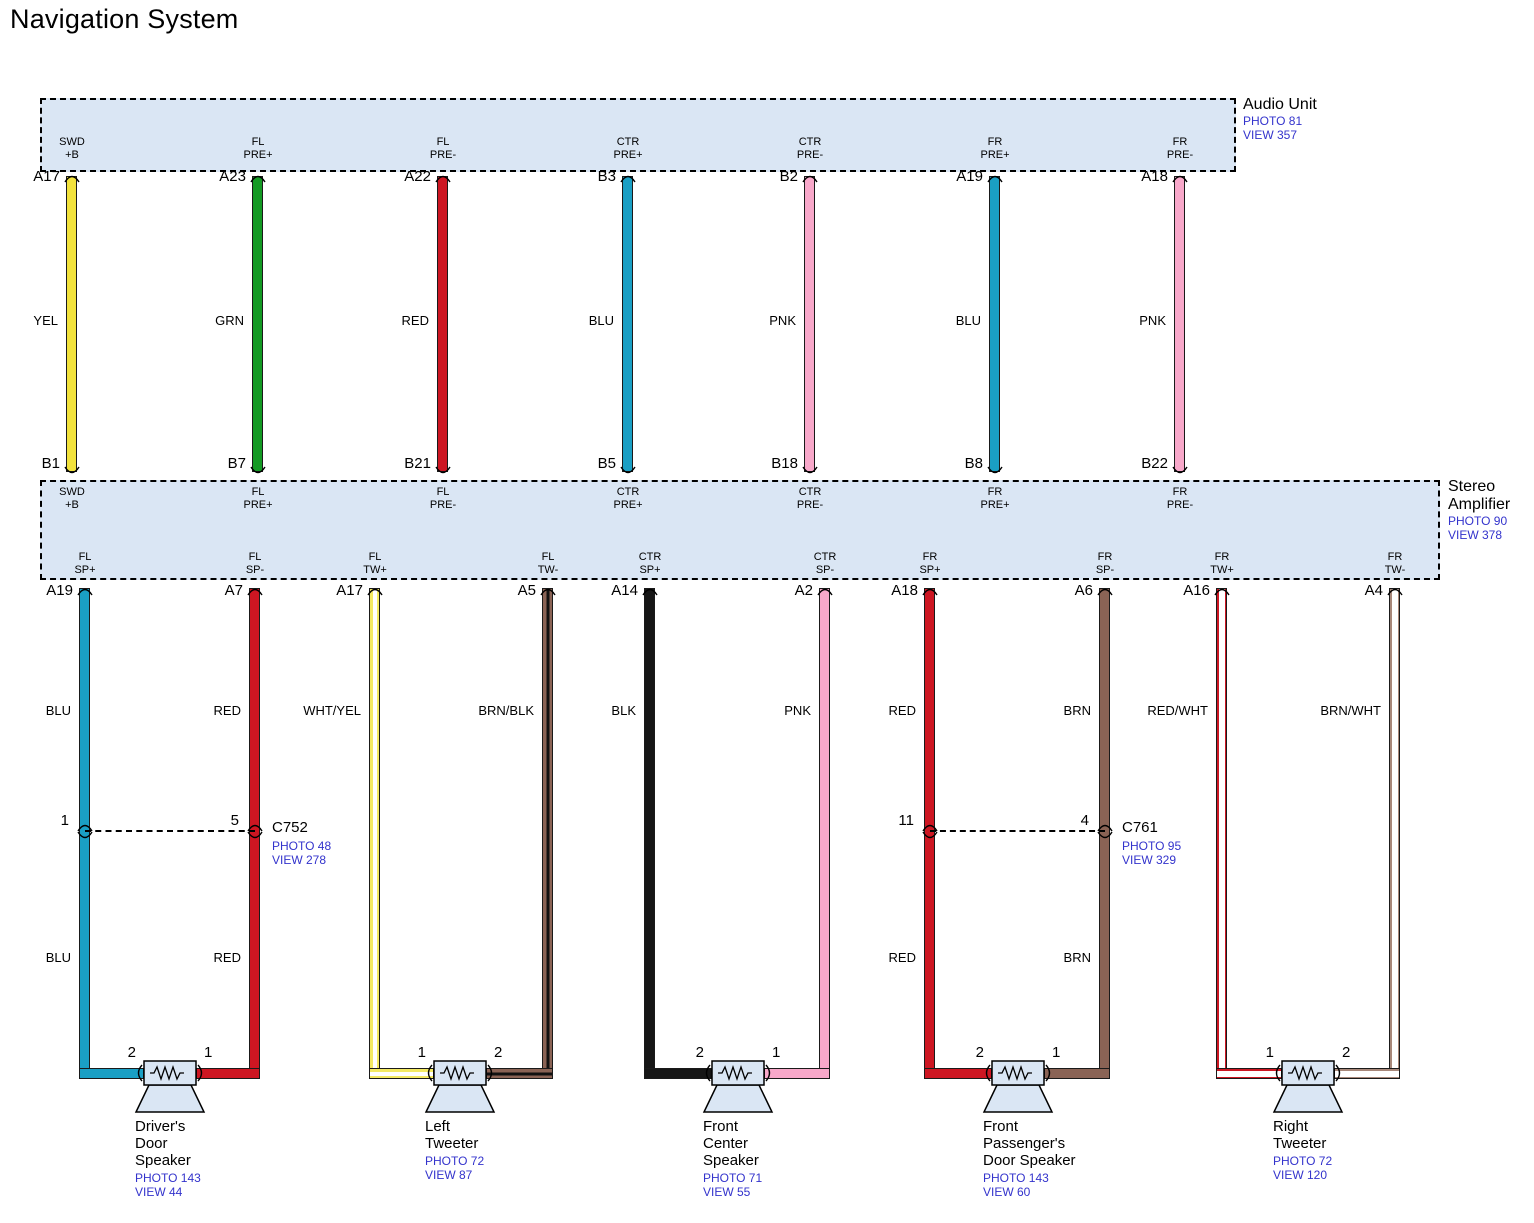 This screenshot has width=1534, height=1223. What do you see at coordinates (803, 590) in the screenshot?
I see `amp-output-pin: A2` at bounding box center [803, 590].